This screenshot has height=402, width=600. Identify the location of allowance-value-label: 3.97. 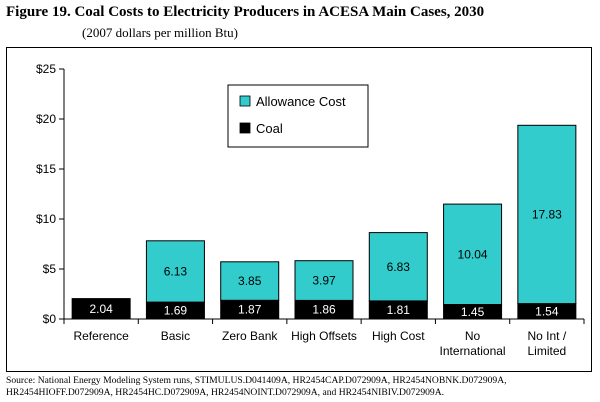
(324, 281).